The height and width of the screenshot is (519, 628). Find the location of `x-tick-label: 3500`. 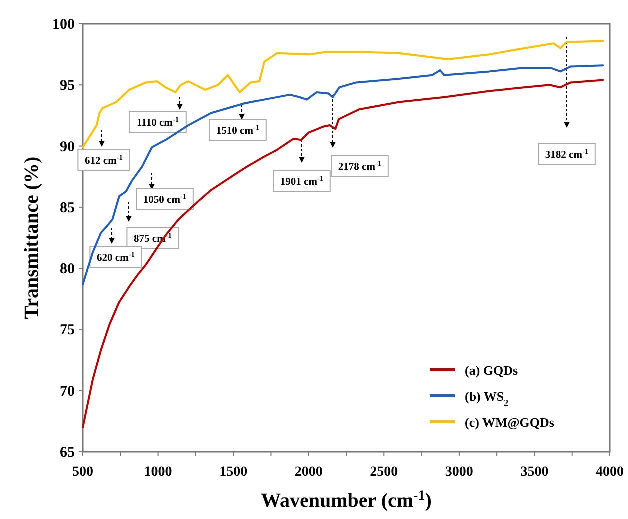

x-tick-label: 3500 is located at coordinates (534, 472).